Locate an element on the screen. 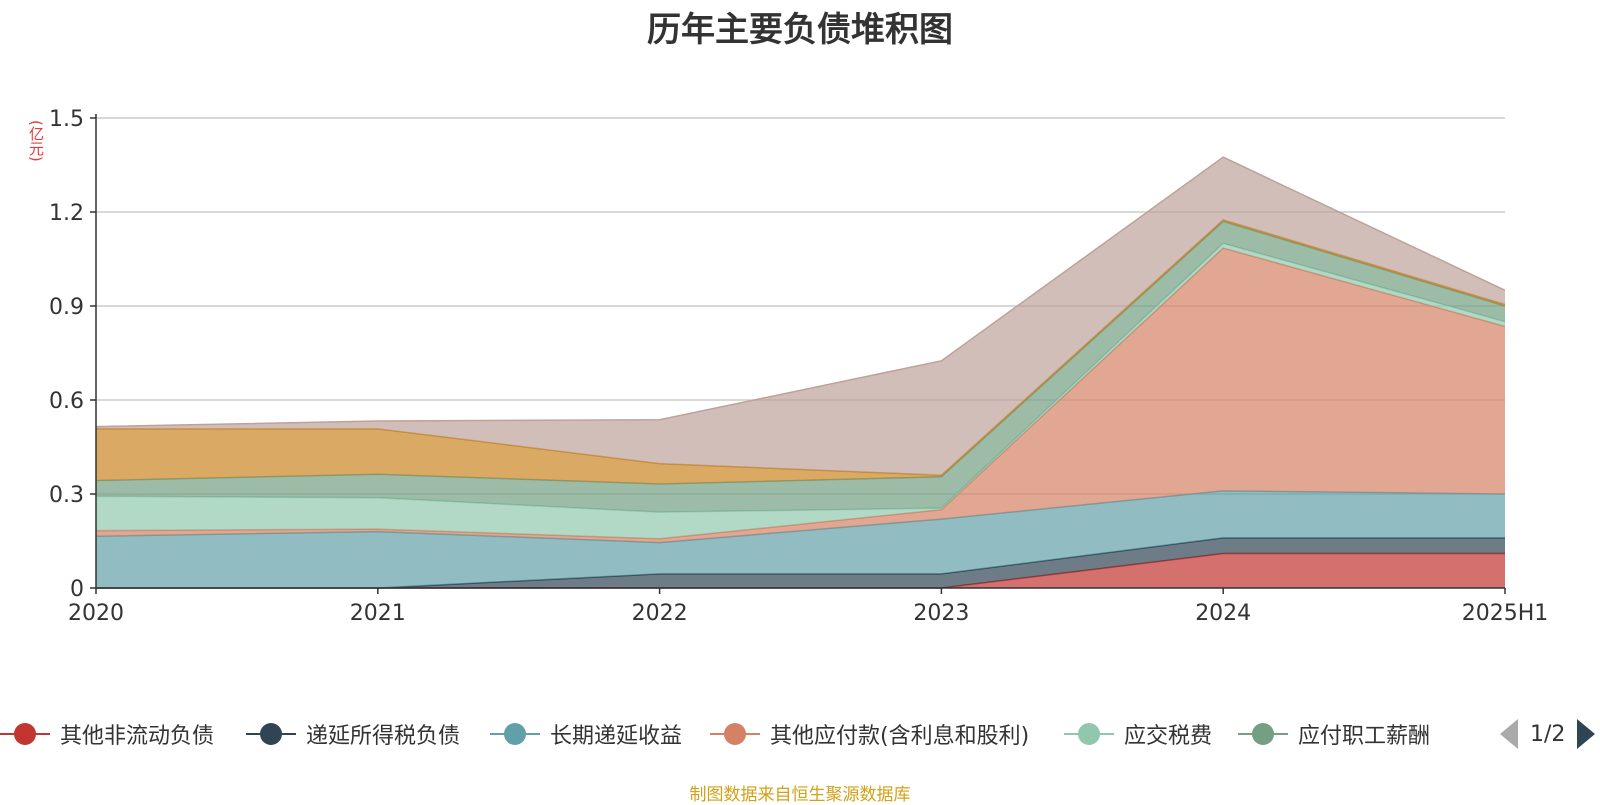  x-tick-label: 2024 is located at coordinates (1223, 613).